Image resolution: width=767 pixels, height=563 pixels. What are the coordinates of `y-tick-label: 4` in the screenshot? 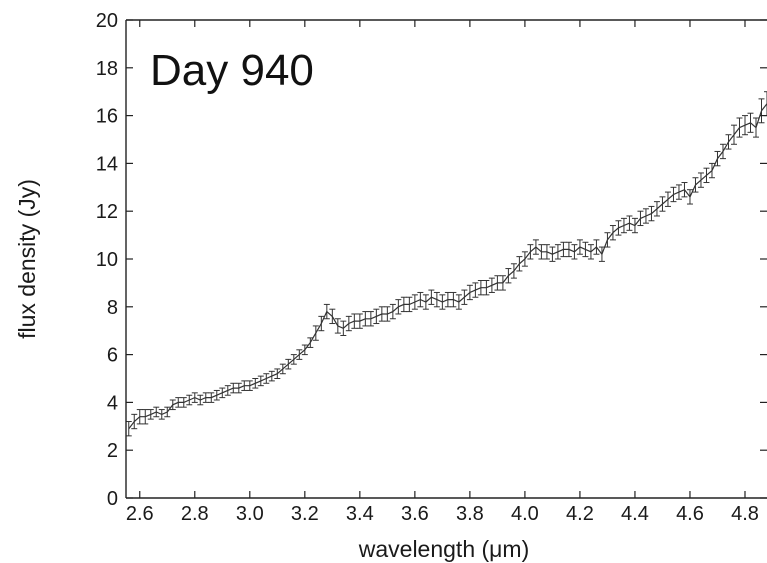 It's located at (112, 403).